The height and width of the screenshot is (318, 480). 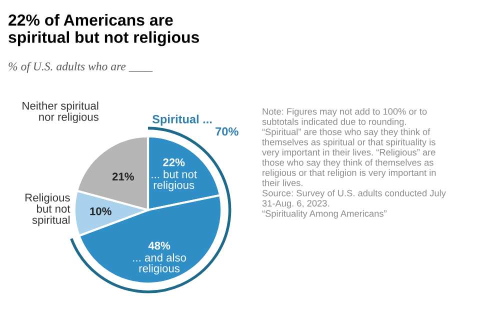 What do you see at coordinates (174, 181) in the screenshot?
I see `slice-label: ... but not religious` at bounding box center [174, 181].